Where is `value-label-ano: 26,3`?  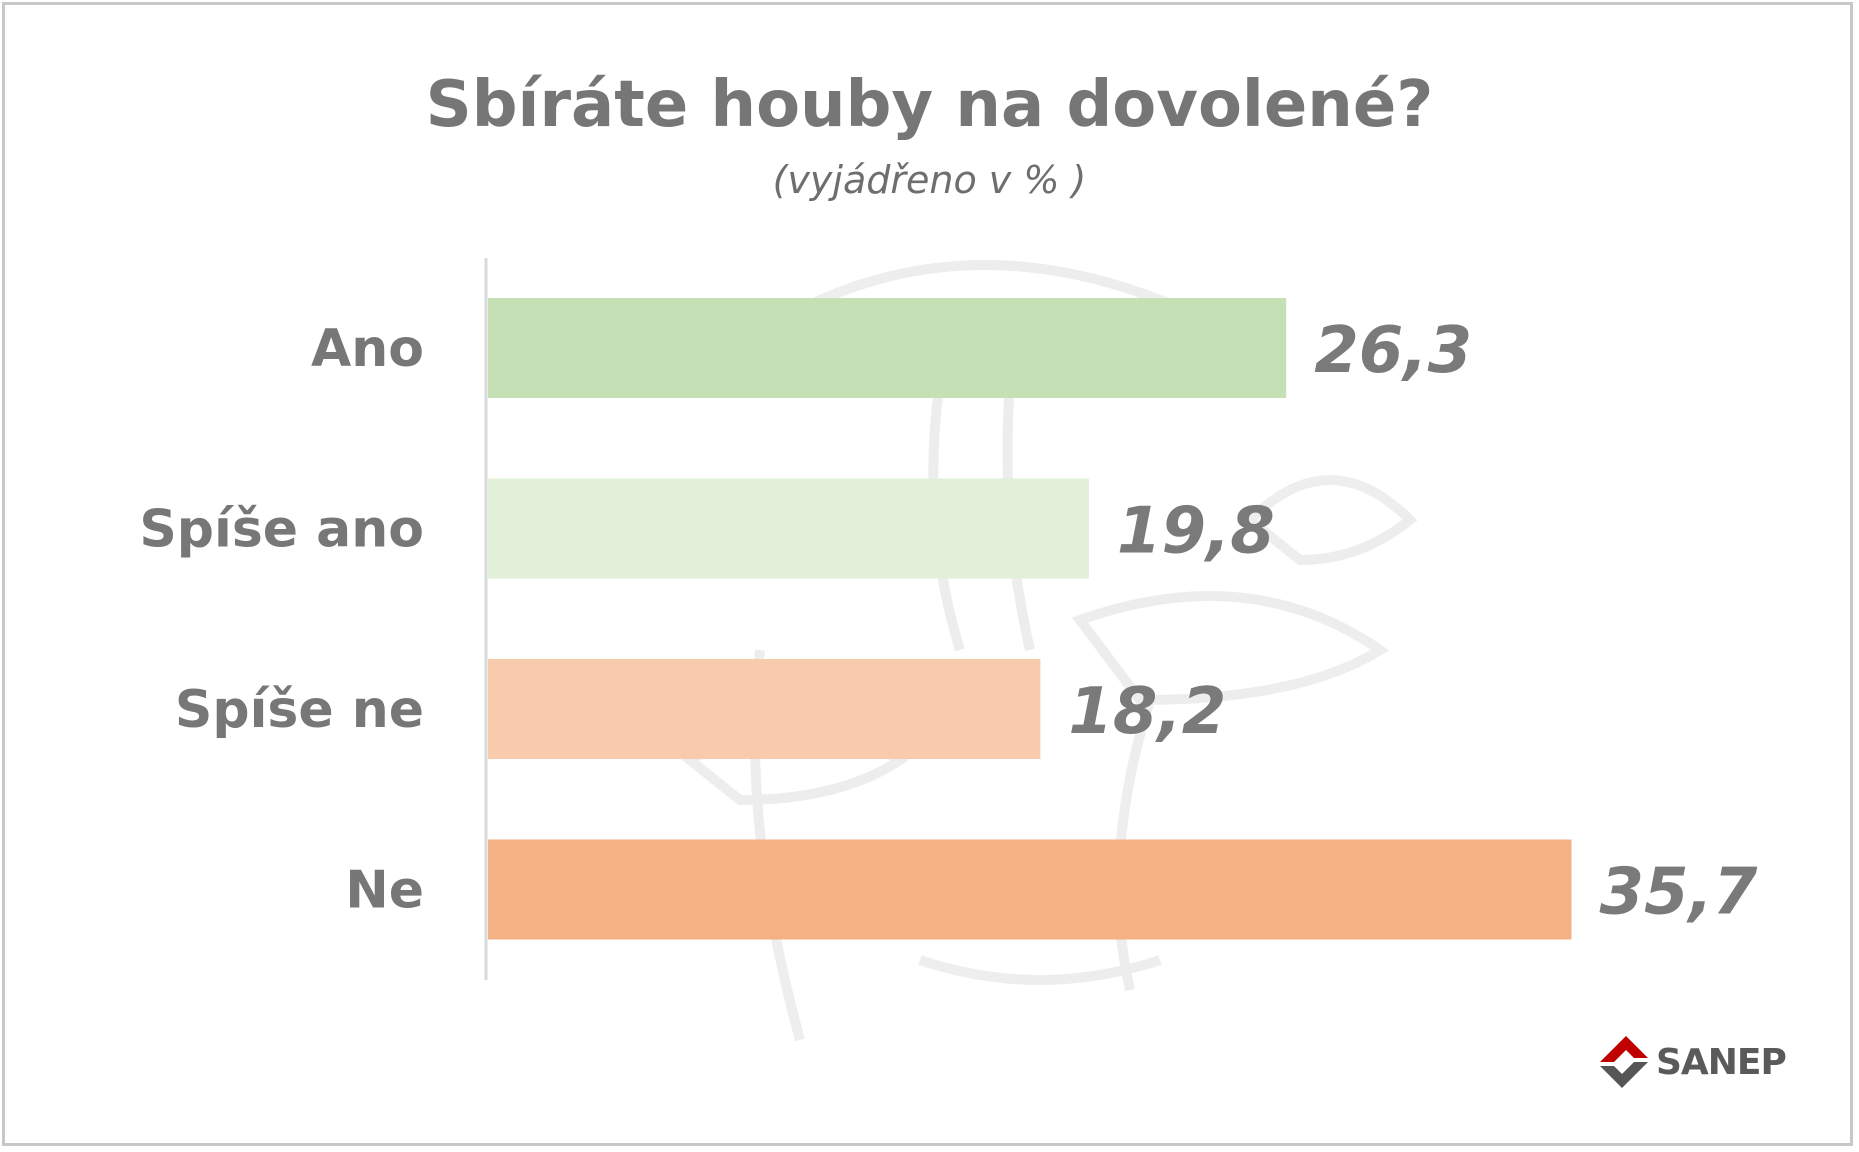
value-label-ano: 26,3 is located at coordinates (1393, 351).